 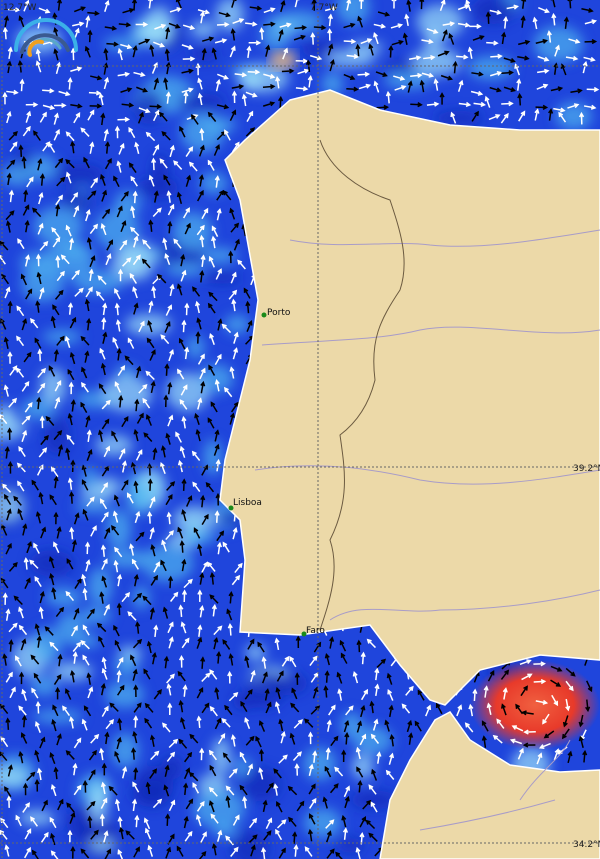 I want to click on city-faro: Faro, so click(x=313, y=631).